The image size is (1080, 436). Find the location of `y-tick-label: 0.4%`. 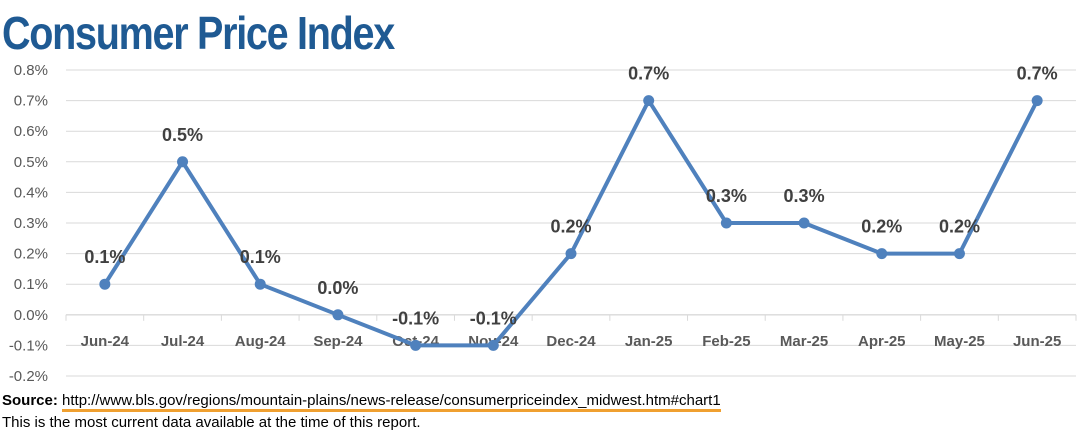

y-tick-label: 0.4% is located at coordinates (31, 192).